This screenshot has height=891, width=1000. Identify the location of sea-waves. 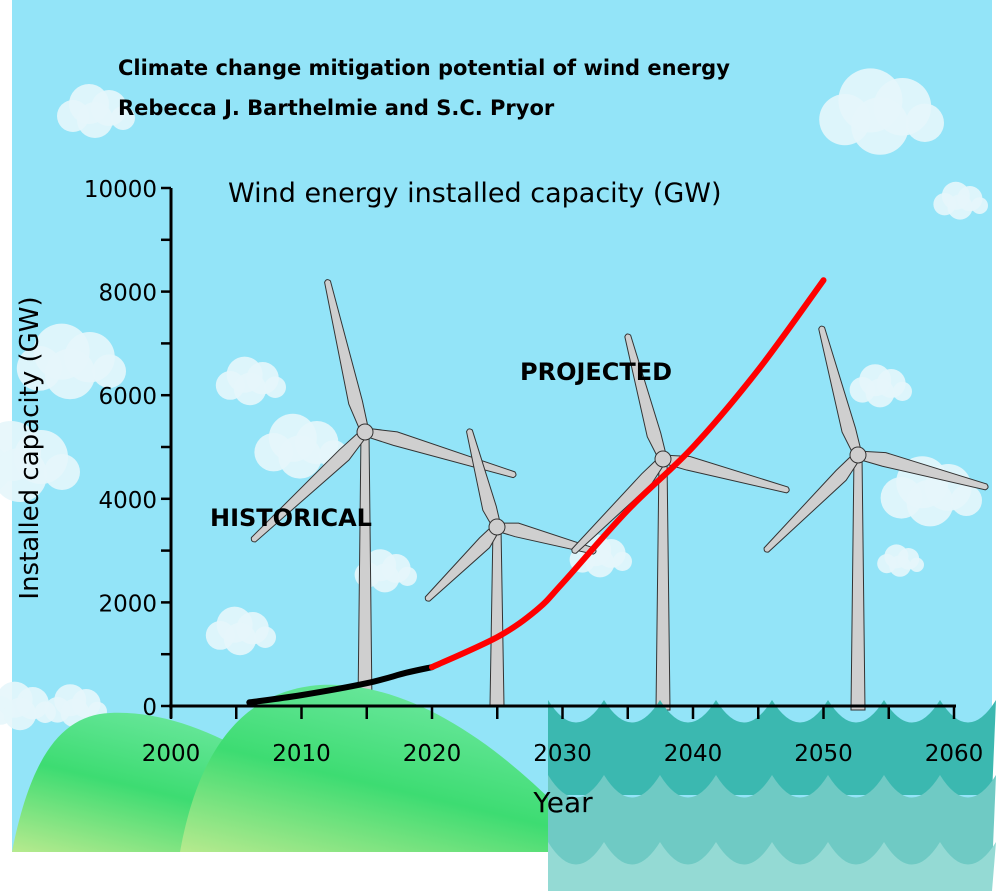
(772, 795).